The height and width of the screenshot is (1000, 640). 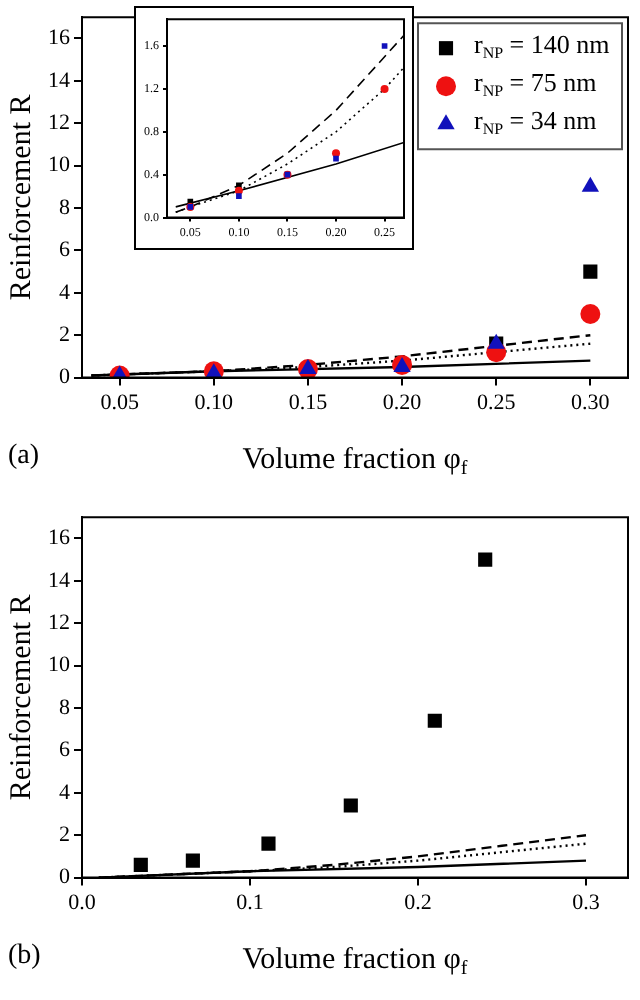 What do you see at coordinates (120, 402) in the screenshot?
I see `x-tick-label: 0.05` at bounding box center [120, 402].